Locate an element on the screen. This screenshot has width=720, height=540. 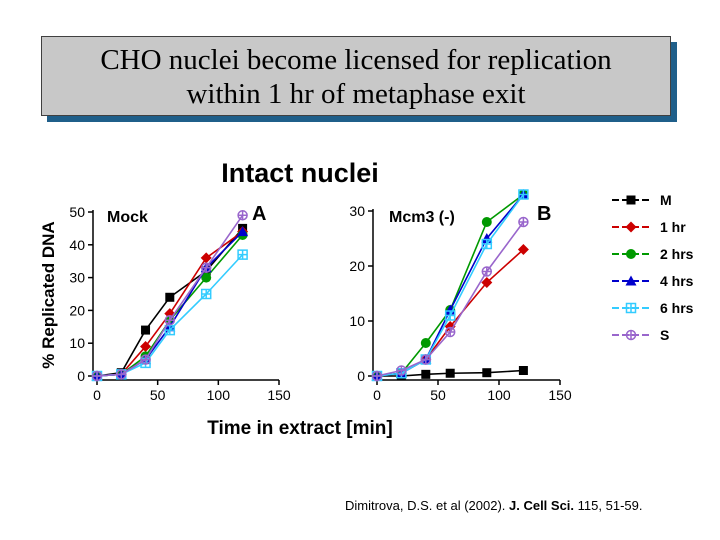
panel-label: Mock is located at coordinates (127, 217).